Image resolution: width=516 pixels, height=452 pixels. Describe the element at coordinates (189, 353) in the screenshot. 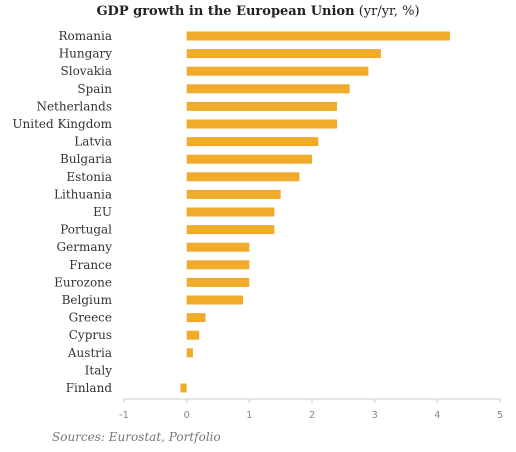

I see `bar-austria` at that location.